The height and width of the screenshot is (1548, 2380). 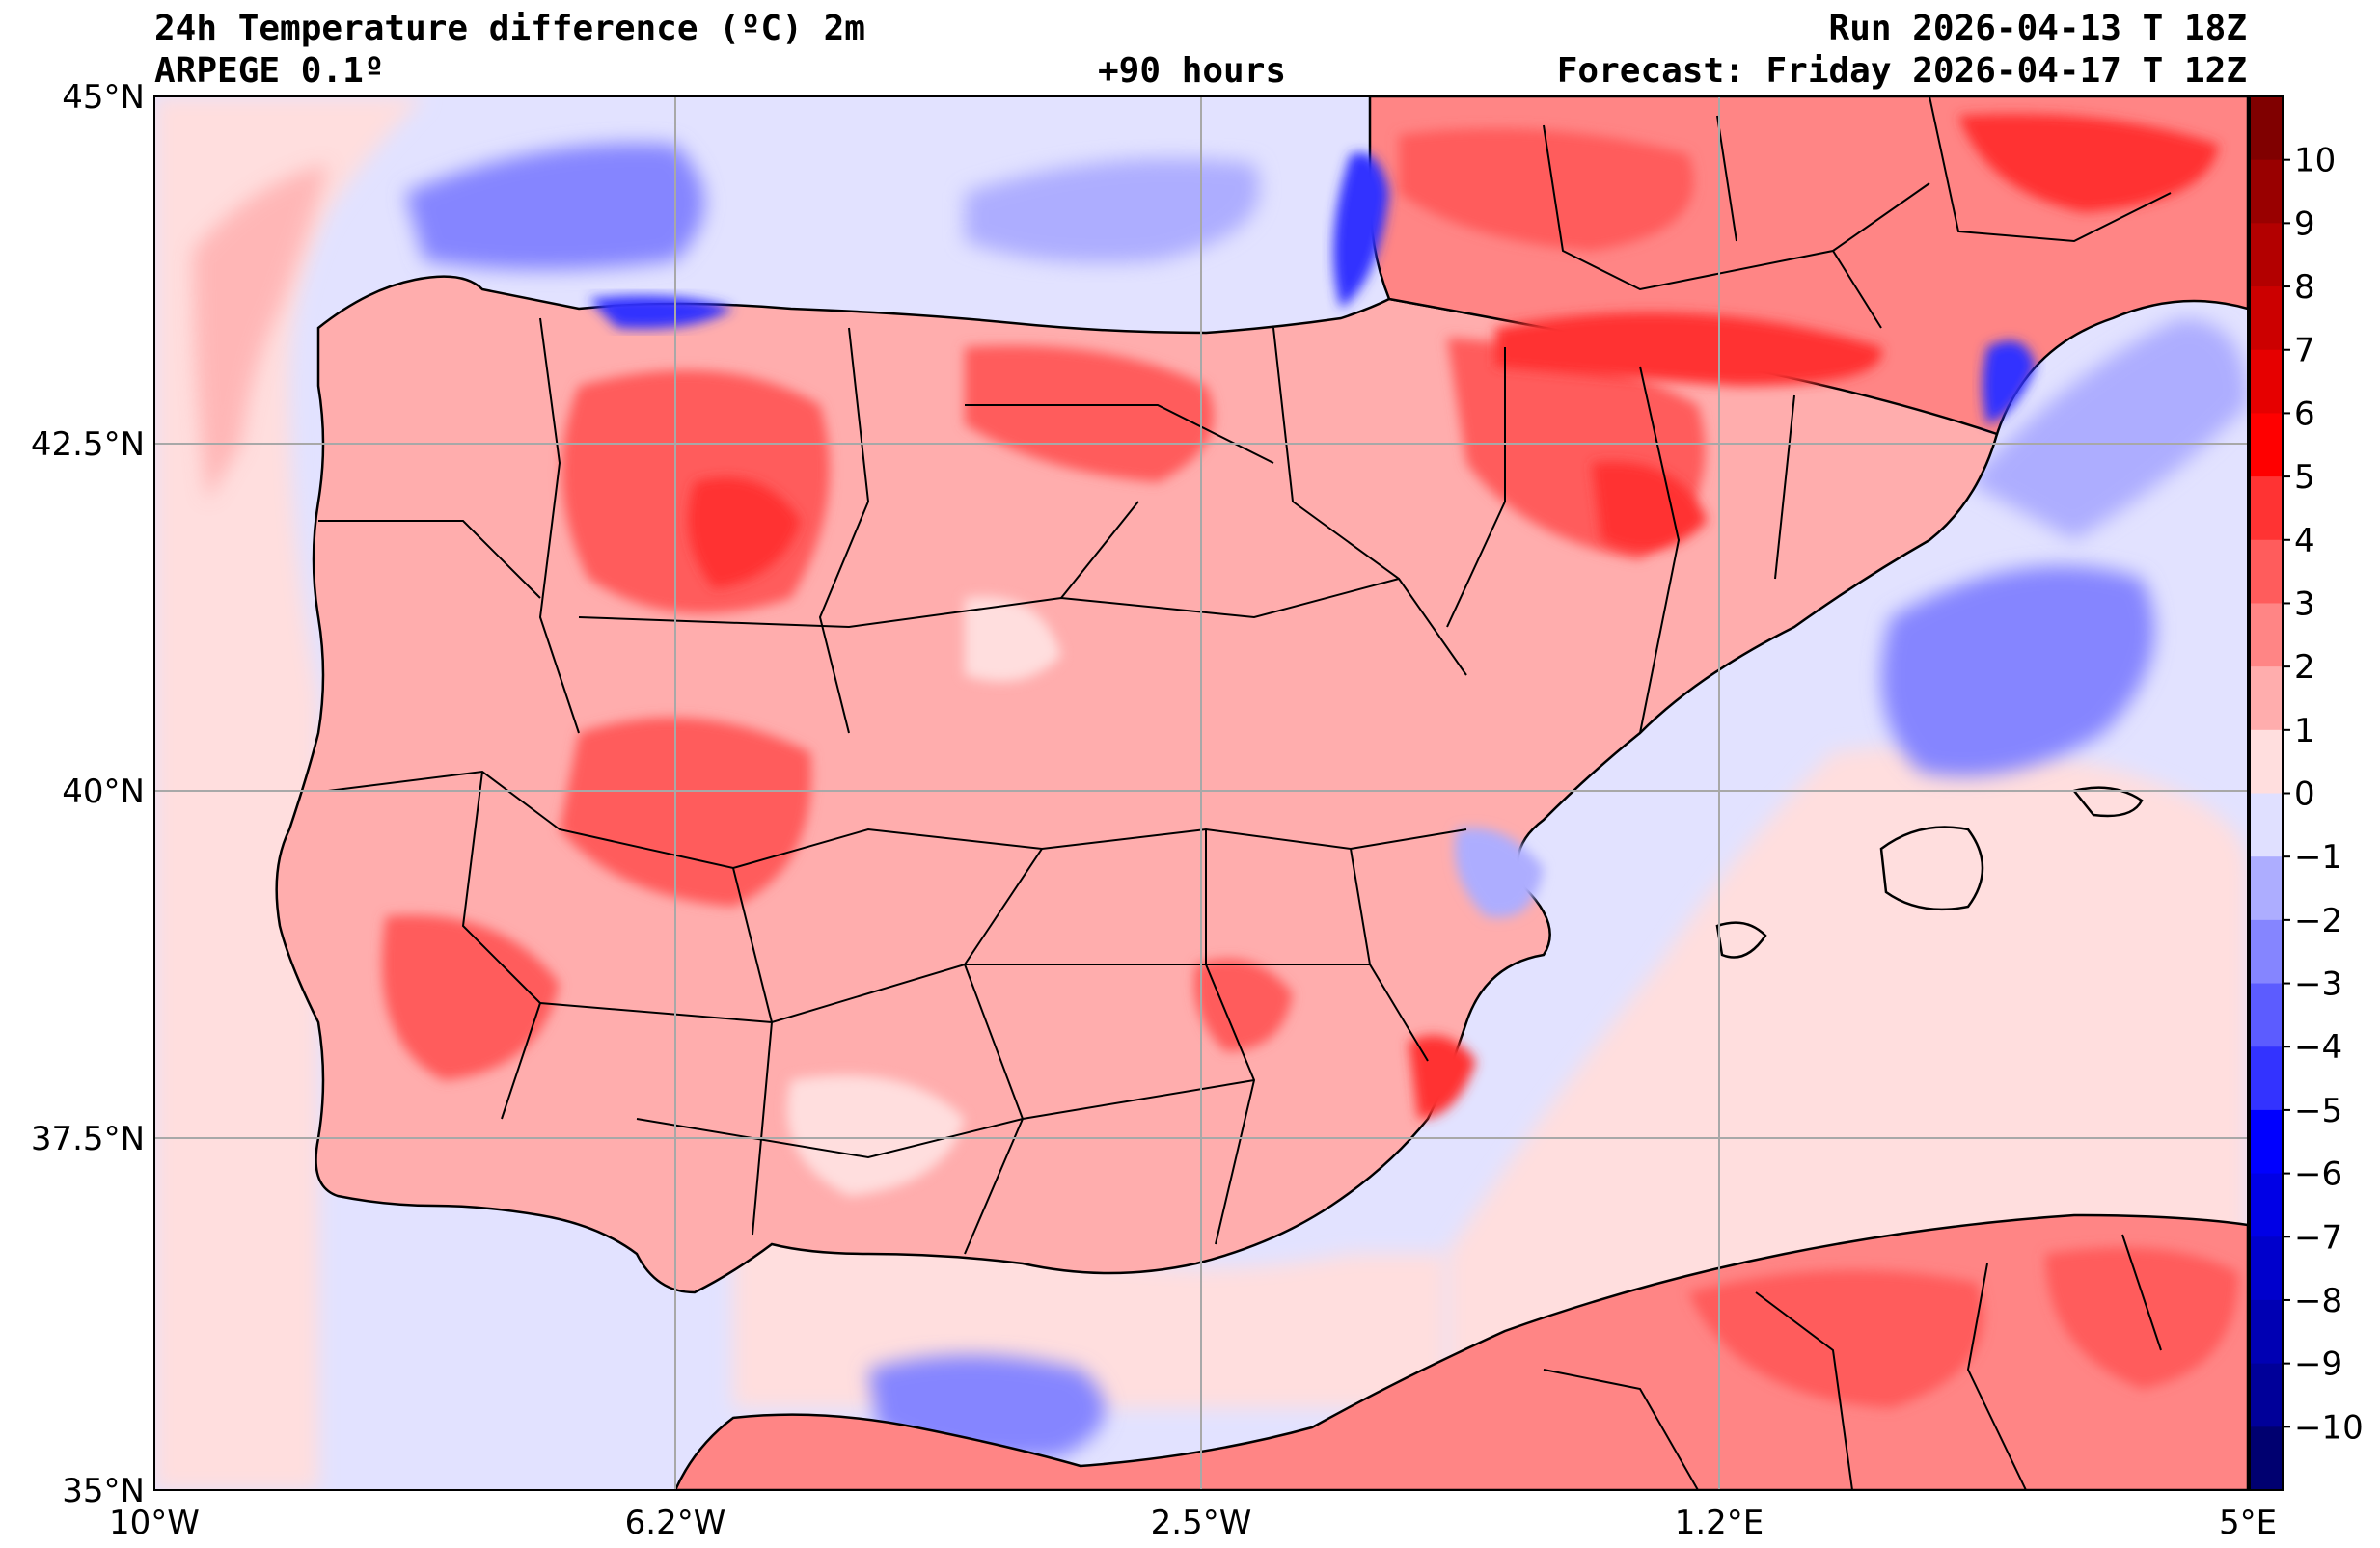 What do you see at coordinates (510, 29) in the screenshot?
I see `map-title: 24h Temperature difference (ºC) 2m` at bounding box center [510, 29].